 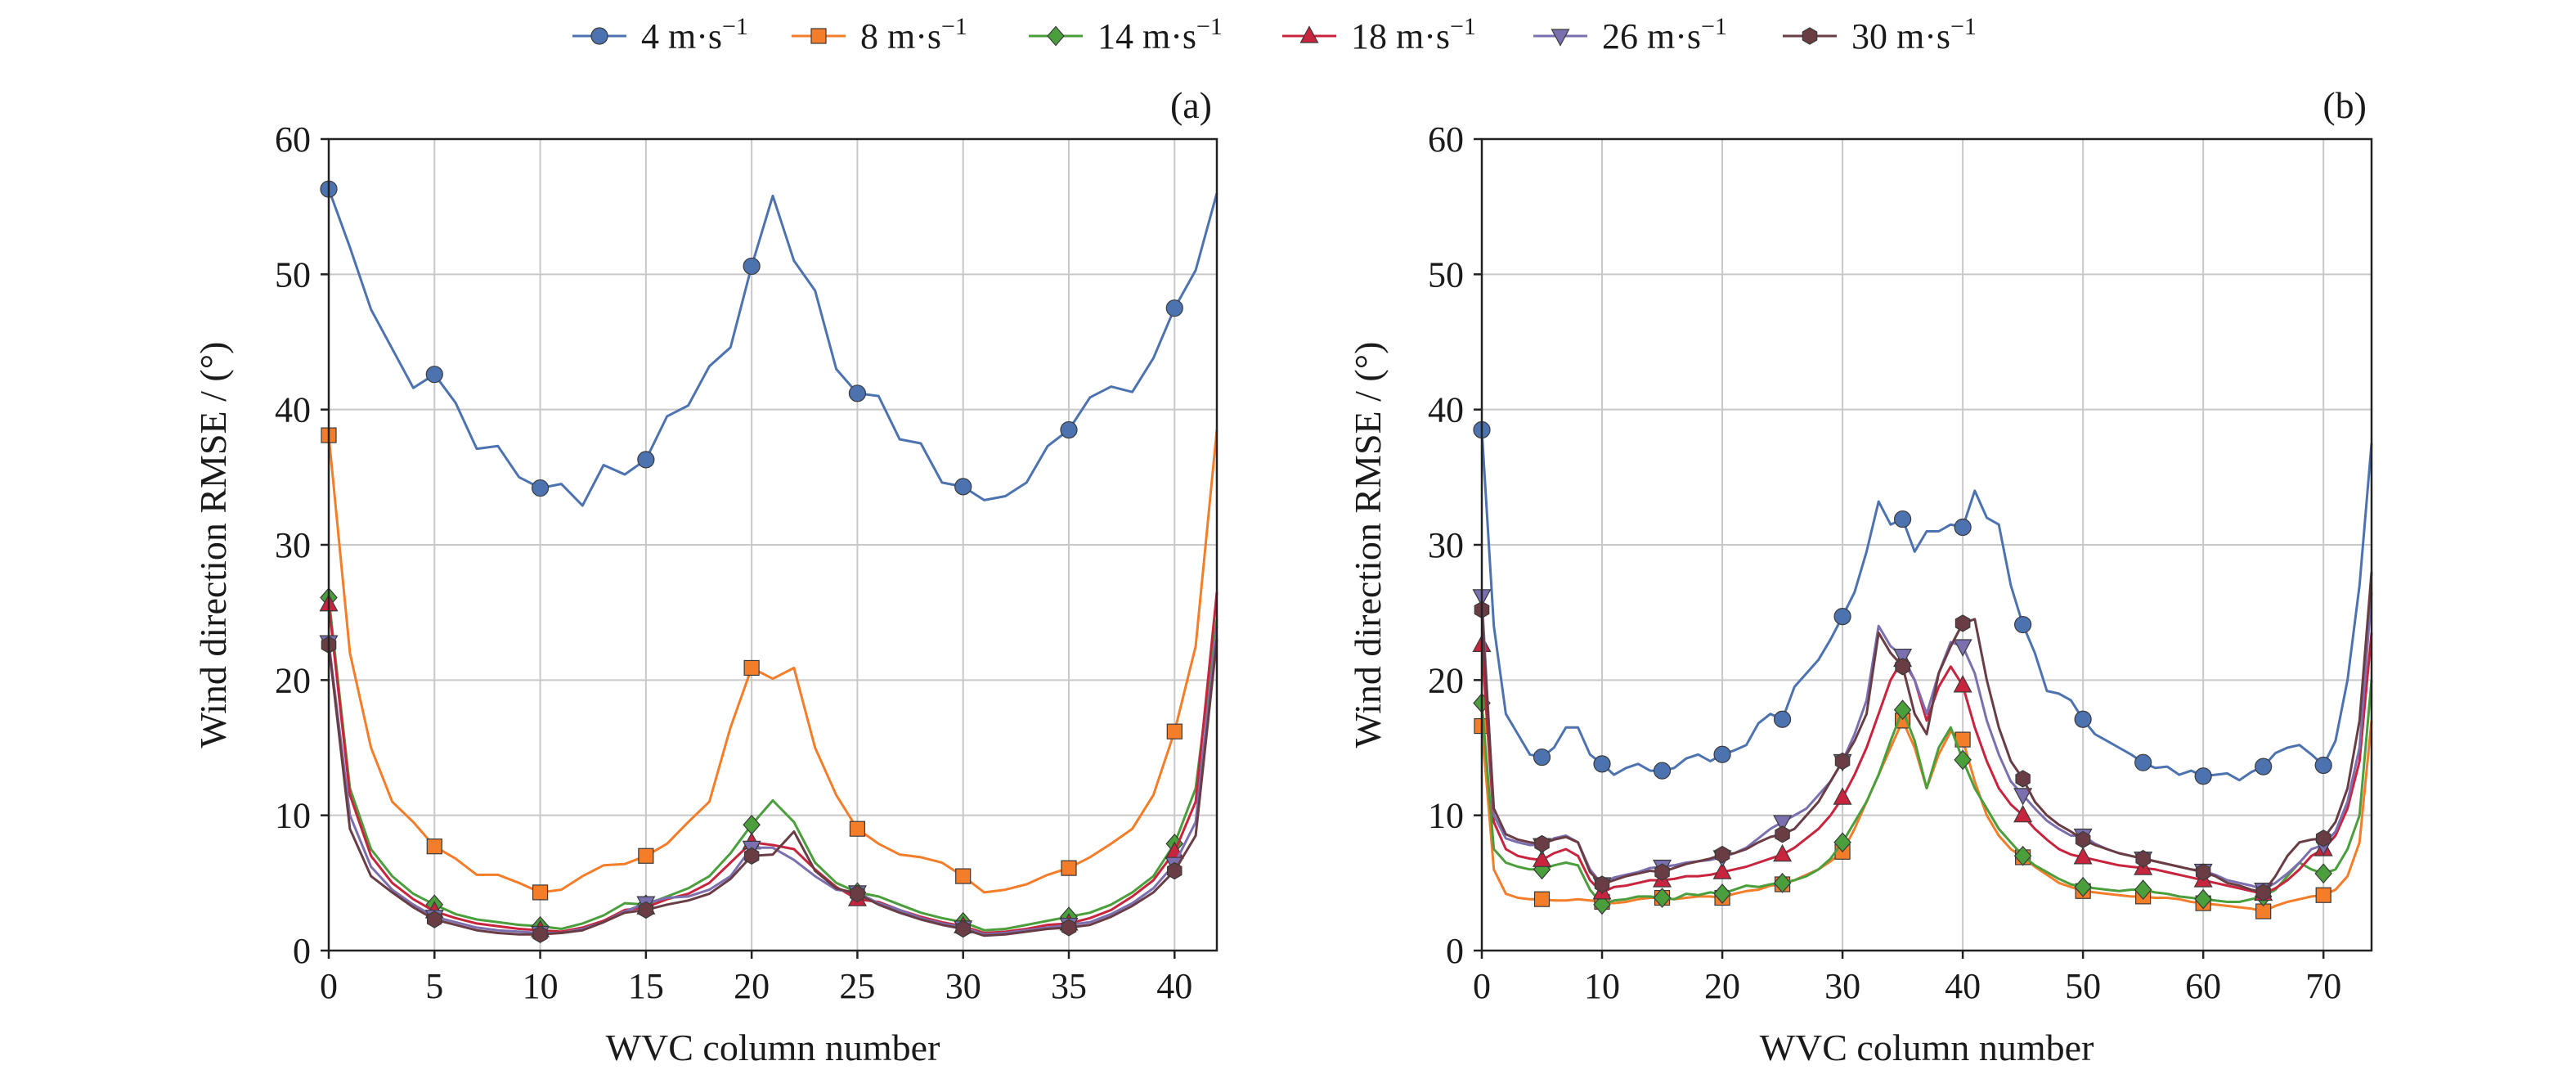 I want to click on x-tick-label: 50, so click(x=2083, y=986).